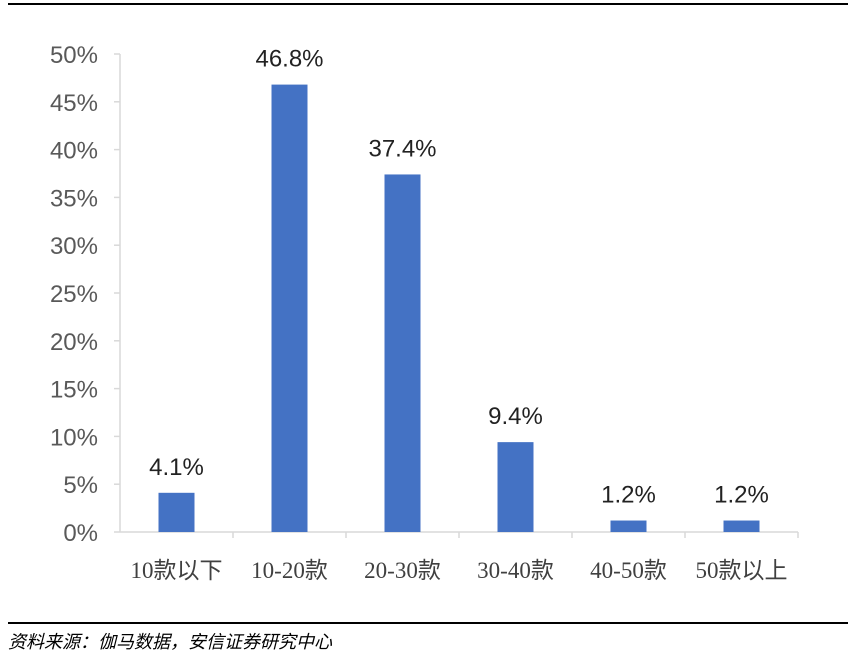  I want to click on y-tick-label: 50%, so click(74, 55).